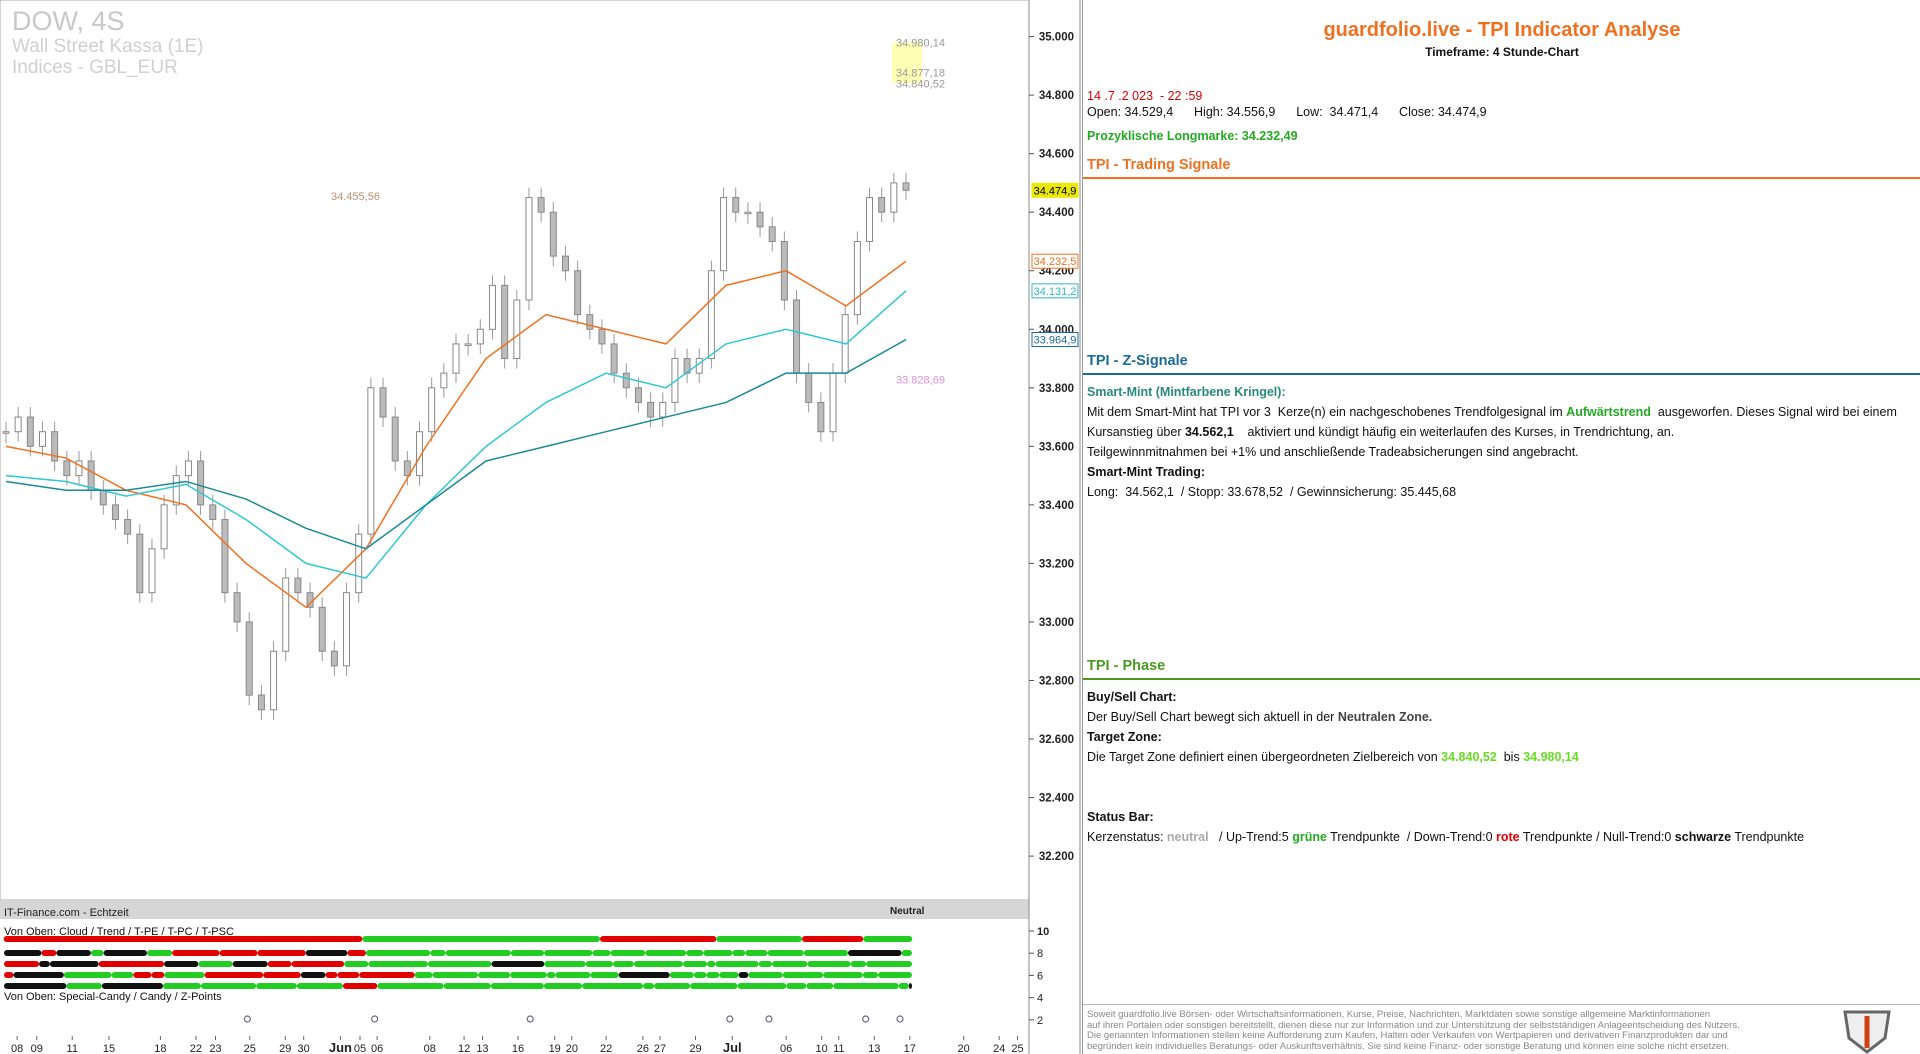  What do you see at coordinates (1502, 30) in the screenshot?
I see `panel-title: guardfolio.live - TPI Indicator Analyse` at bounding box center [1502, 30].